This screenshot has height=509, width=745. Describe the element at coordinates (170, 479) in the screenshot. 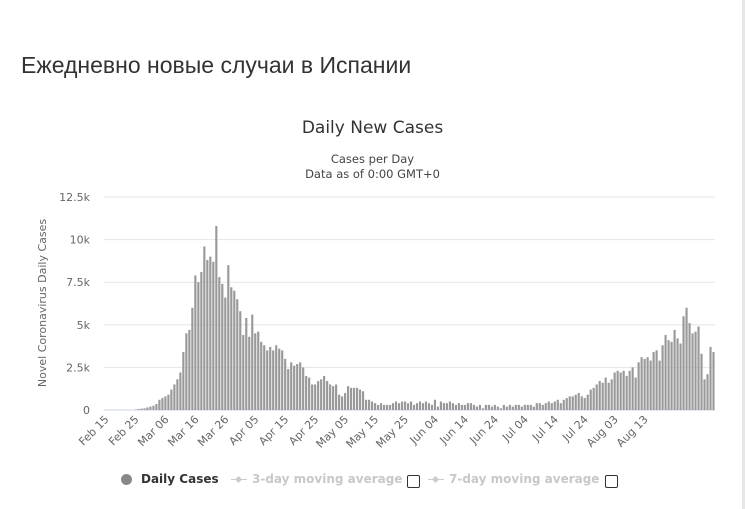

I see `legend-item-daily-cases: Daily Cases` at that location.